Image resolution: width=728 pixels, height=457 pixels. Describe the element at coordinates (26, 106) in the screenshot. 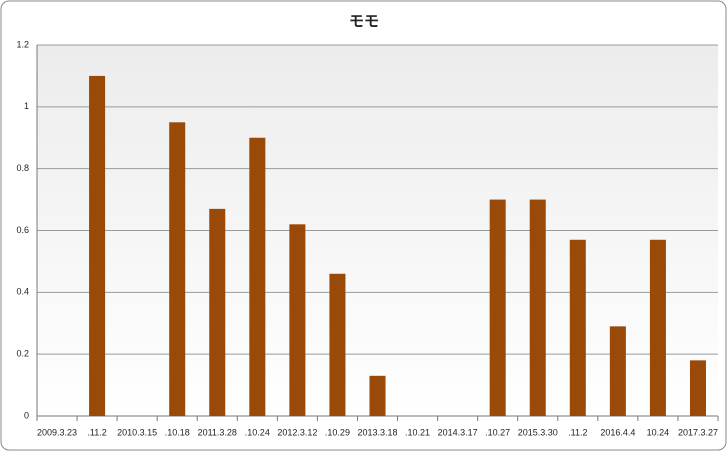

I see `y-tick-label: 1` at that location.